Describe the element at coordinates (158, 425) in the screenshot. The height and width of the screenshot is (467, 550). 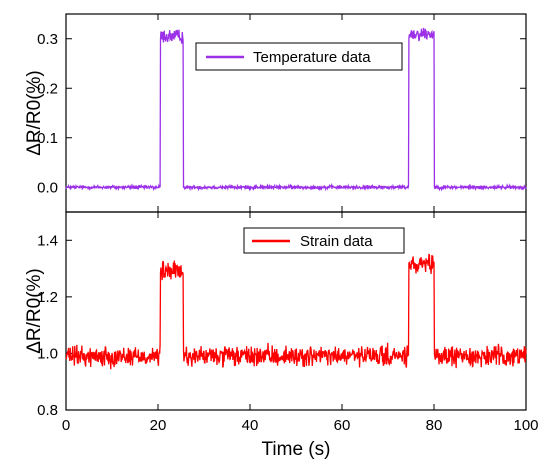
I see `x-tick-label: 20` at that location.